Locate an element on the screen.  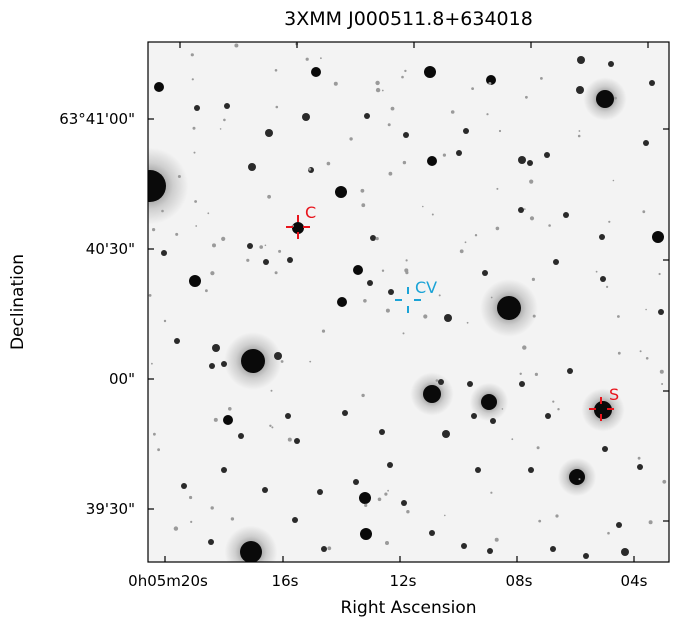
x-axis-label: Right Ascension is located at coordinates (408, 608).